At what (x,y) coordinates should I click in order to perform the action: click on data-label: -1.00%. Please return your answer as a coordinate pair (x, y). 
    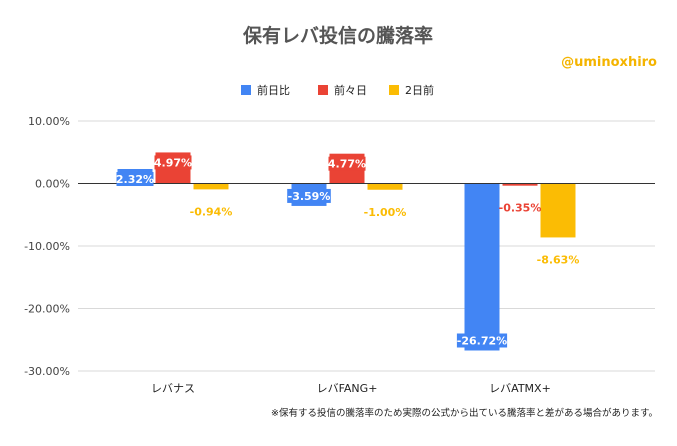
    Looking at the image, I should click on (385, 212).